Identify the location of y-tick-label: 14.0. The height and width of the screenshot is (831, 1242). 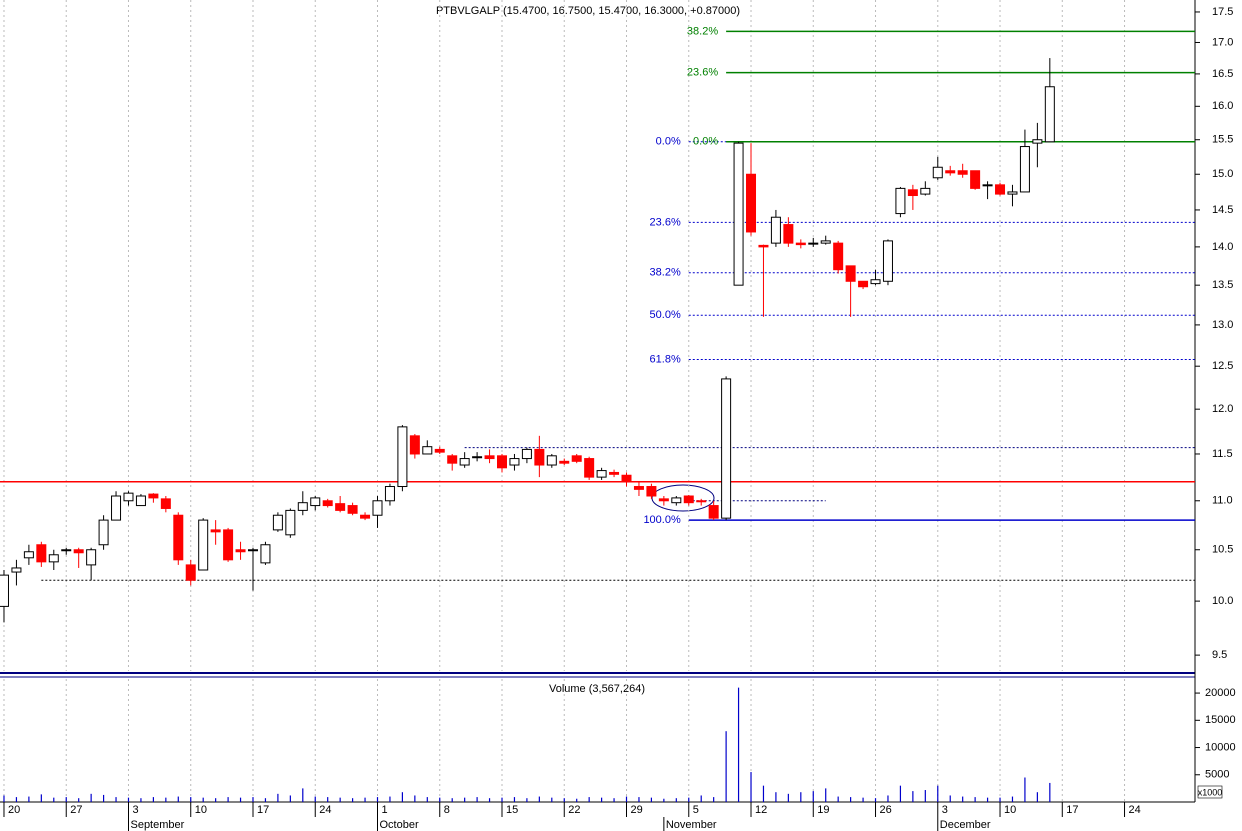
(1222, 247).